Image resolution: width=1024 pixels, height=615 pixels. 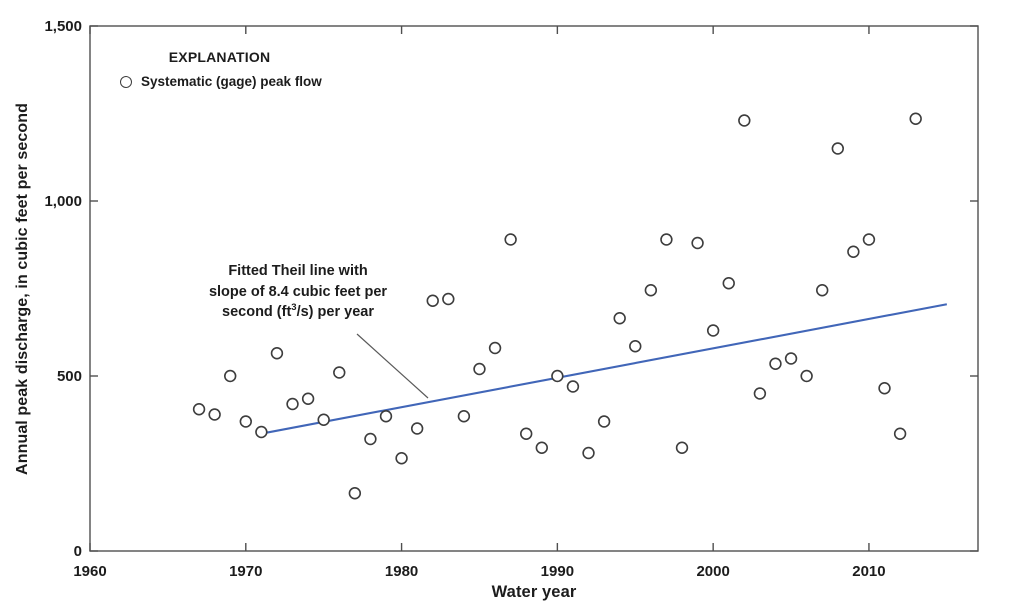 What do you see at coordinates (63, 26) in the screenshot?
I see `y-tick-label: 1,500` at bounding box center [63, 26].